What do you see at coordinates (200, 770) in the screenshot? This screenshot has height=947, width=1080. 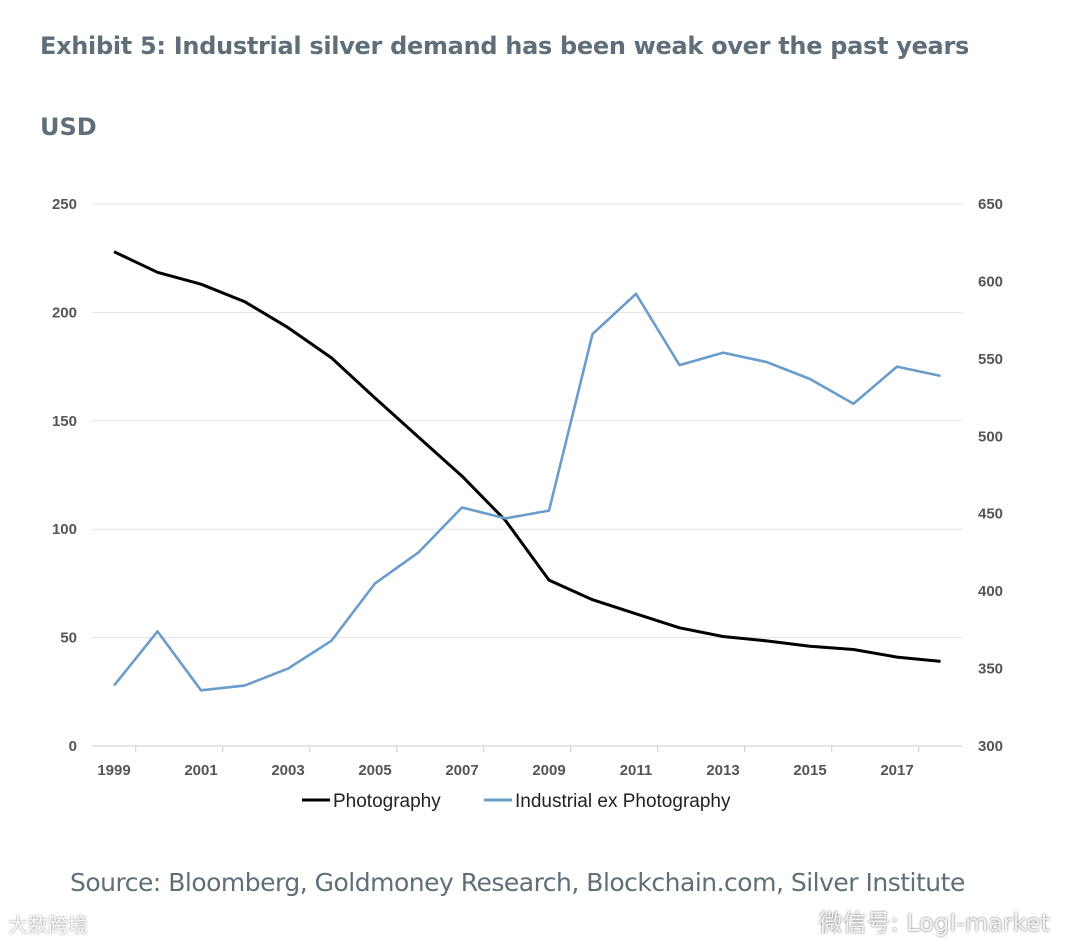 I see `x-tick-label: 2001` at bounding box center [200, 770].